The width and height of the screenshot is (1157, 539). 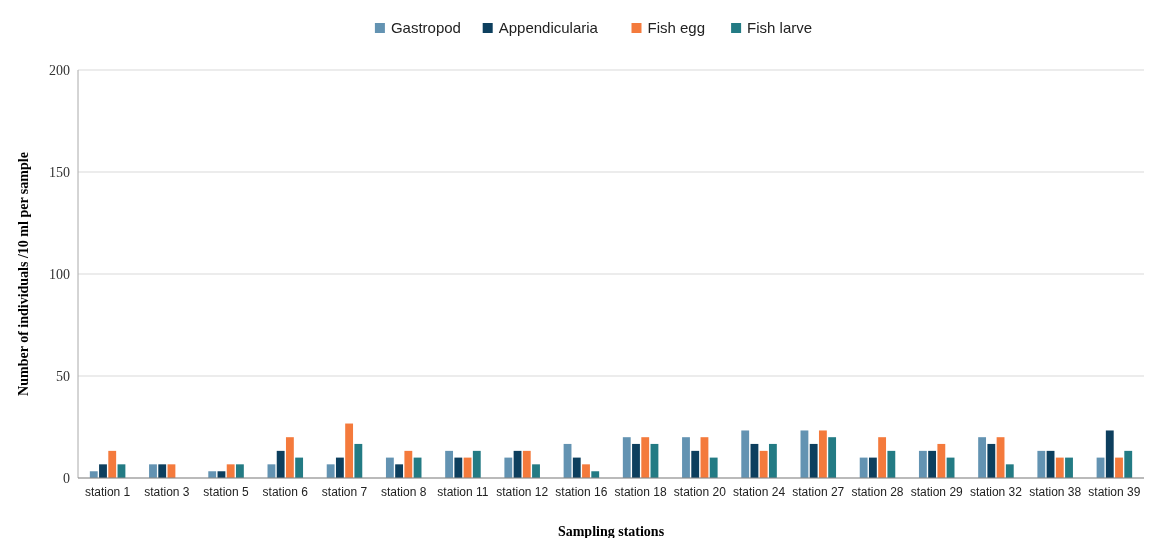 I want to click on x-tick-label: station 18, so click(x=640, y=492).